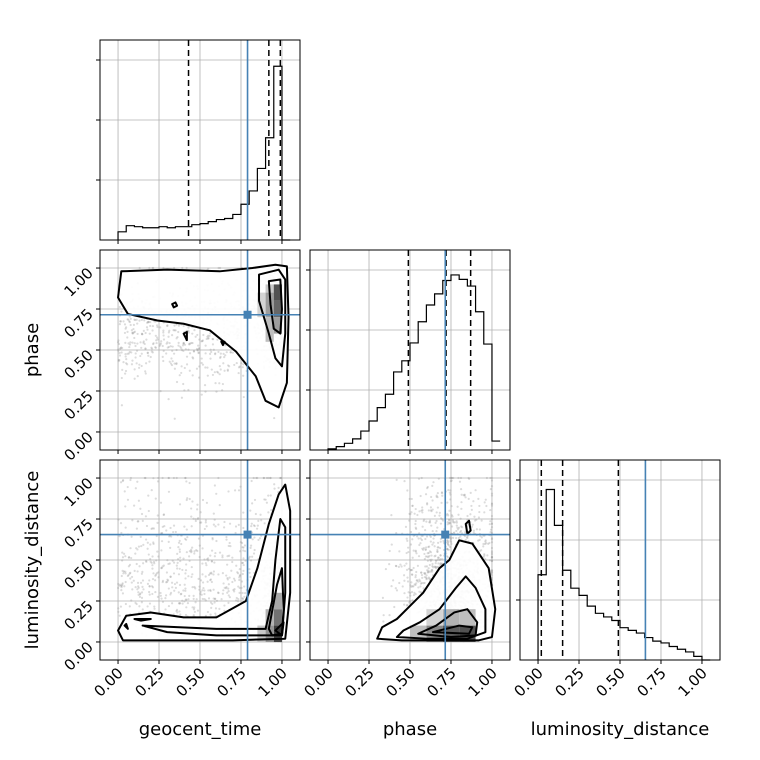 Image resolution: width=760 pixels, height=760 pixels. What do you see at coordinates (277, 601) in the screenshot?
I see `density-cell` at bounding box center [277, 601].